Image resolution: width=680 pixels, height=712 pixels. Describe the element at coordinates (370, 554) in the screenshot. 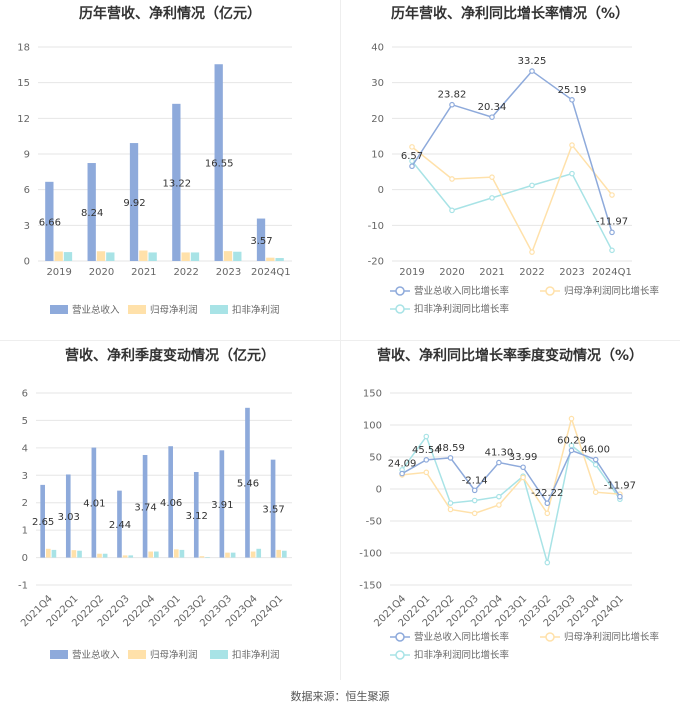

I see `y-tick-label: -100` at that location.